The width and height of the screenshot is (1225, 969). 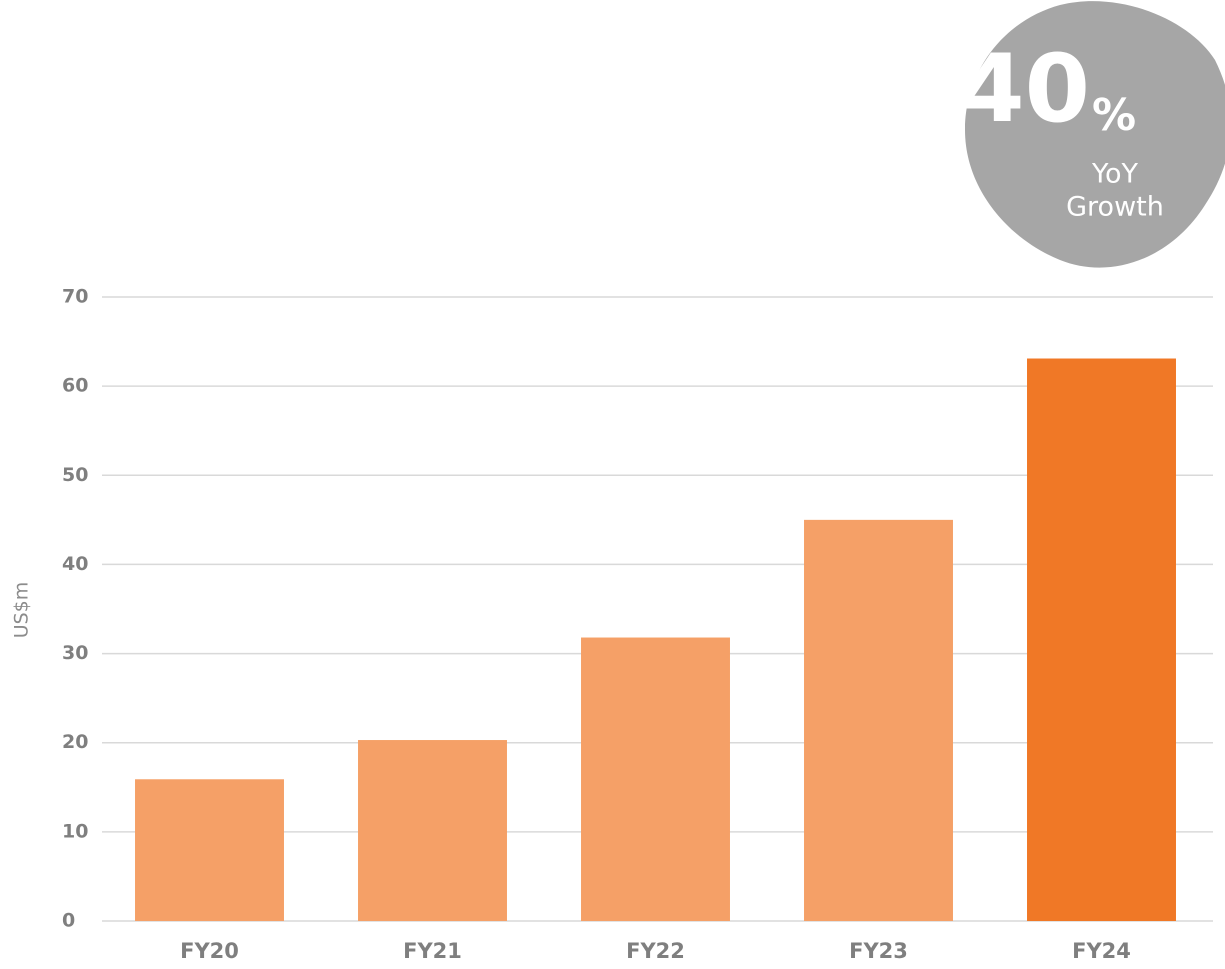 I want to click on badge, so click(x=1095, y=134).